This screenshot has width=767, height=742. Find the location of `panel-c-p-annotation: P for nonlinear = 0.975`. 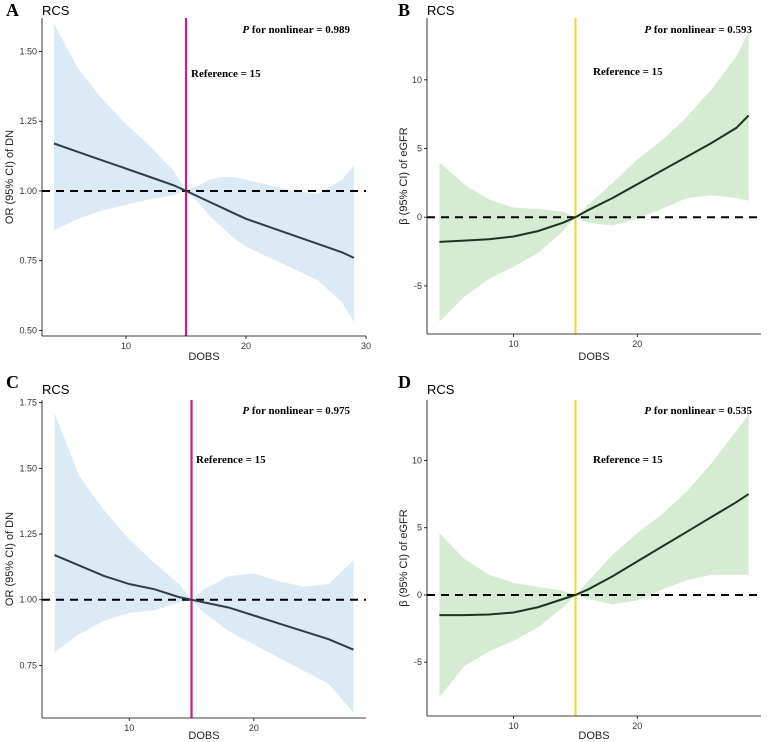

panel-c-p-annotation: P for nonlinear = 0.975 is located at coordinates (296, 411).